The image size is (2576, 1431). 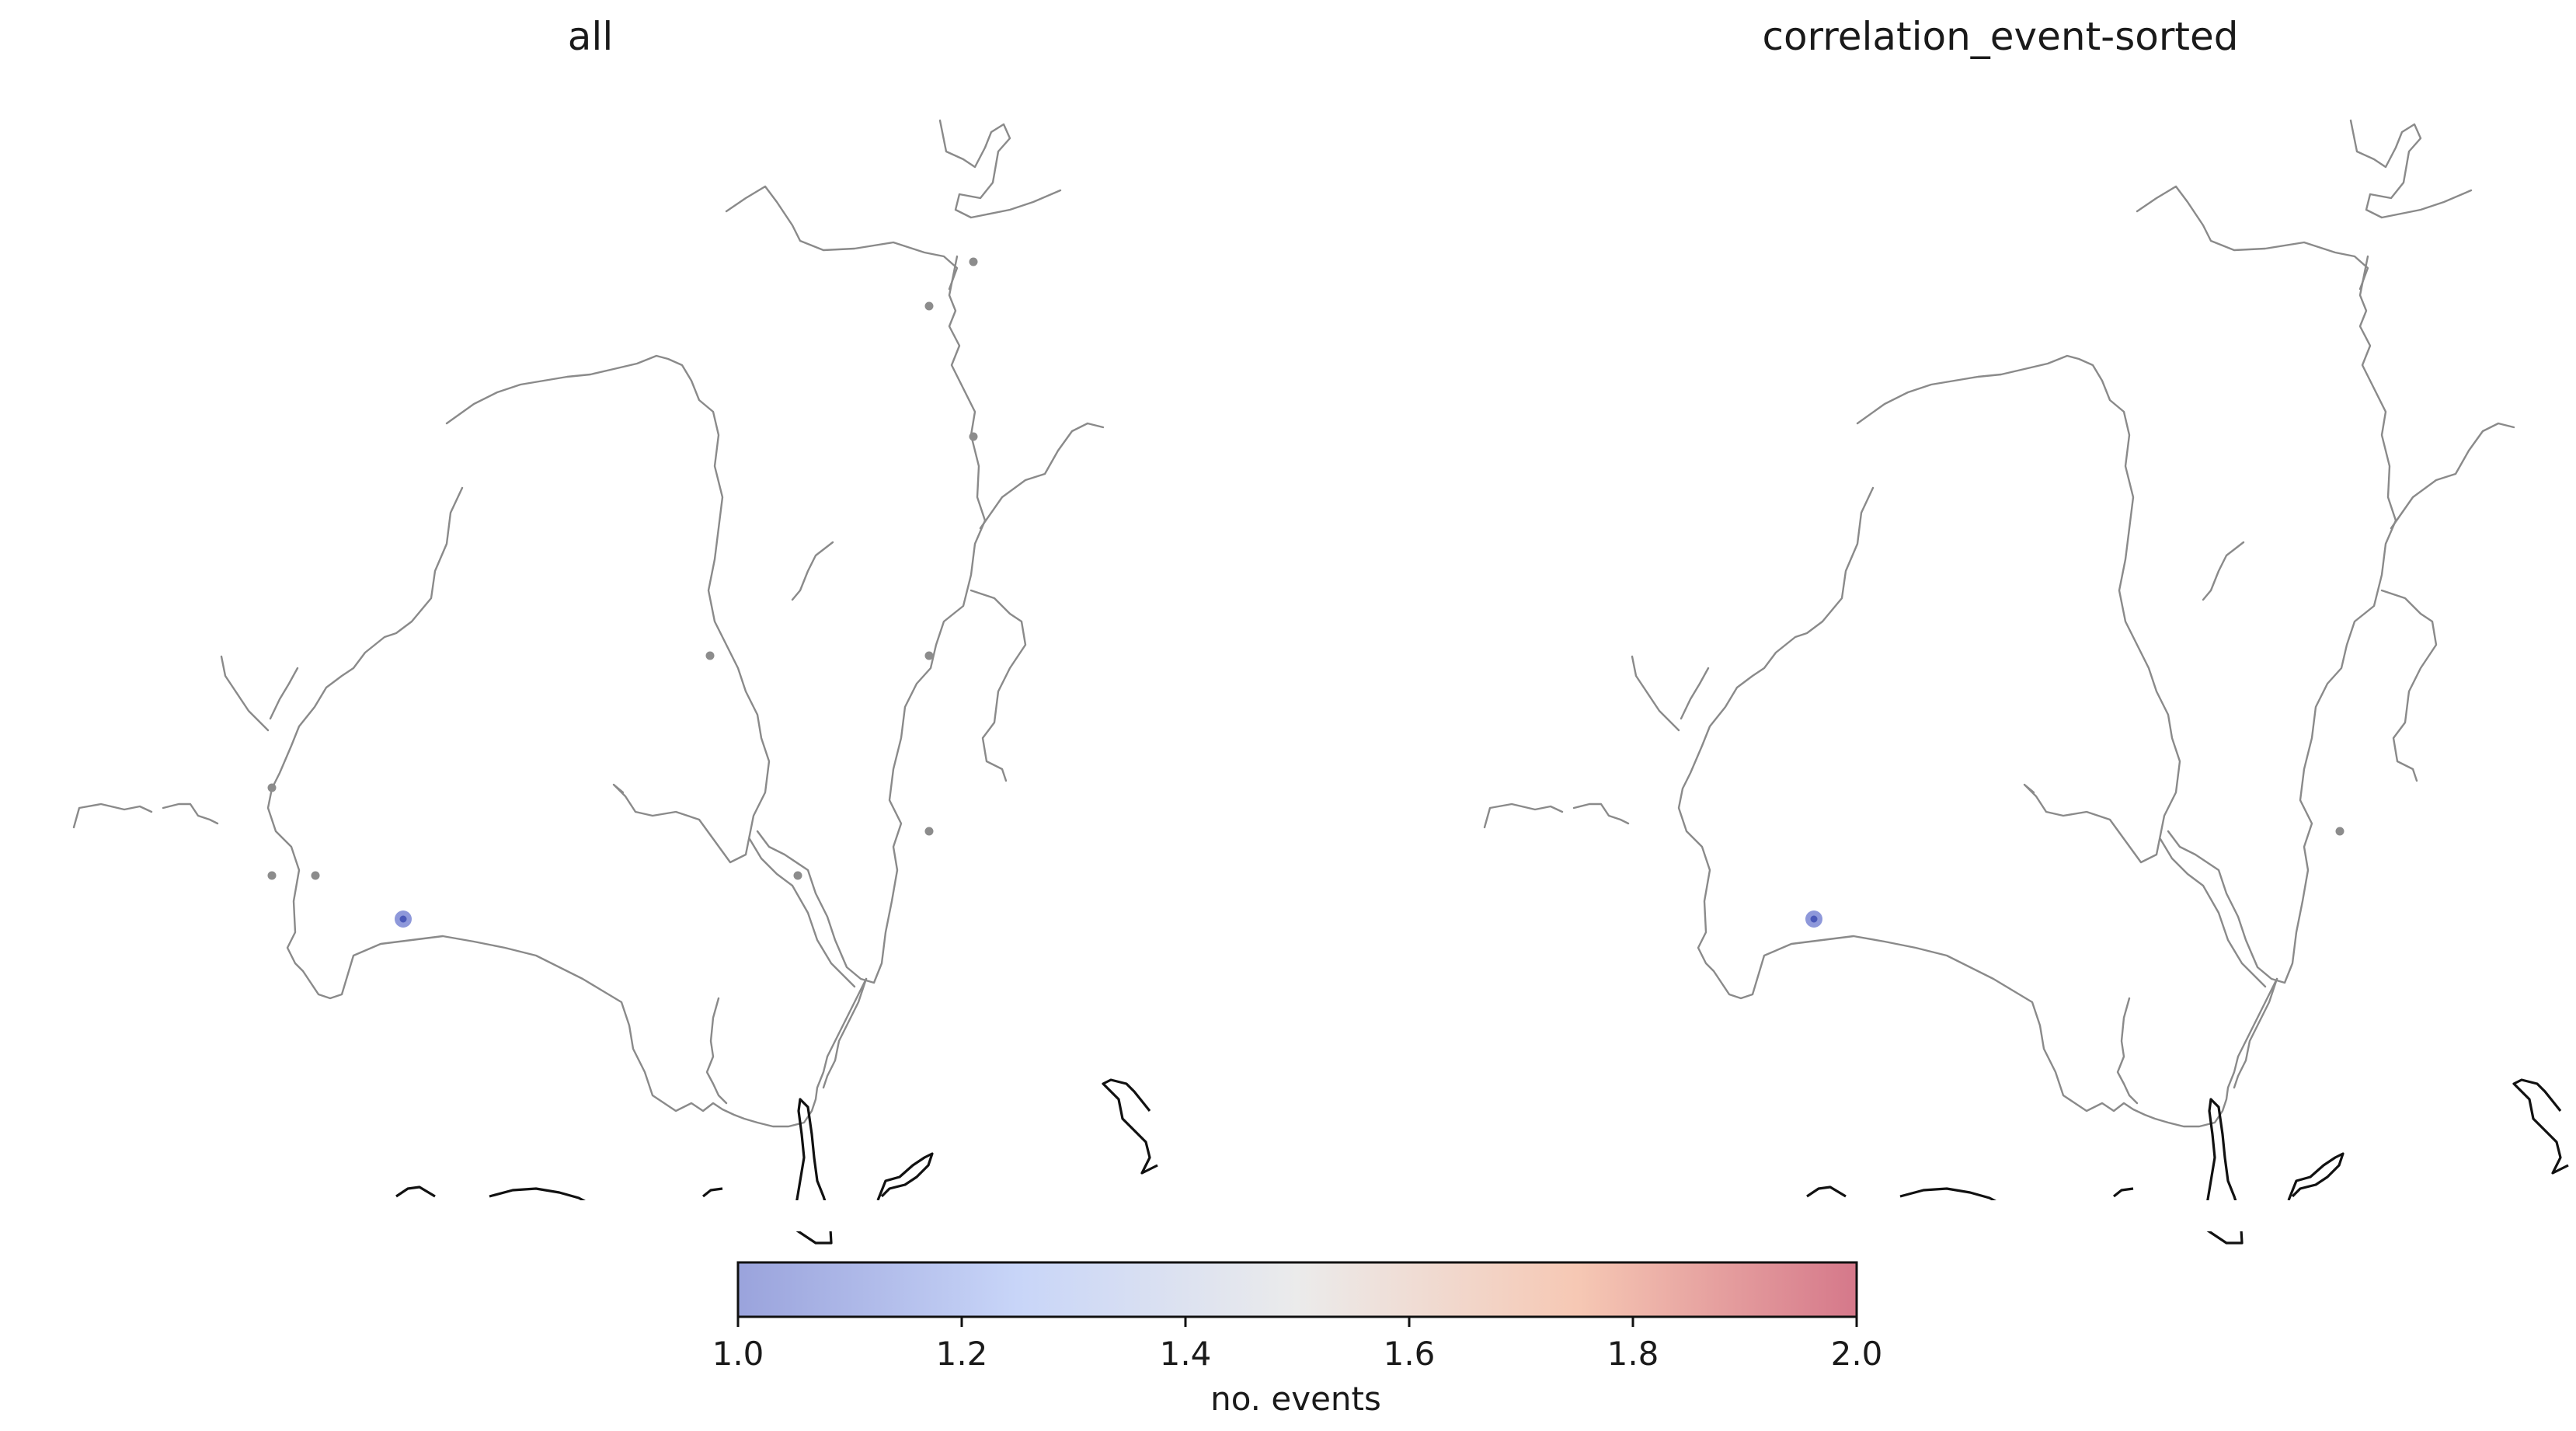 What do you see at coordinates (590, 36) in the screenshot?
I see `panel-title-all: all` at bounding box center [590, 36].